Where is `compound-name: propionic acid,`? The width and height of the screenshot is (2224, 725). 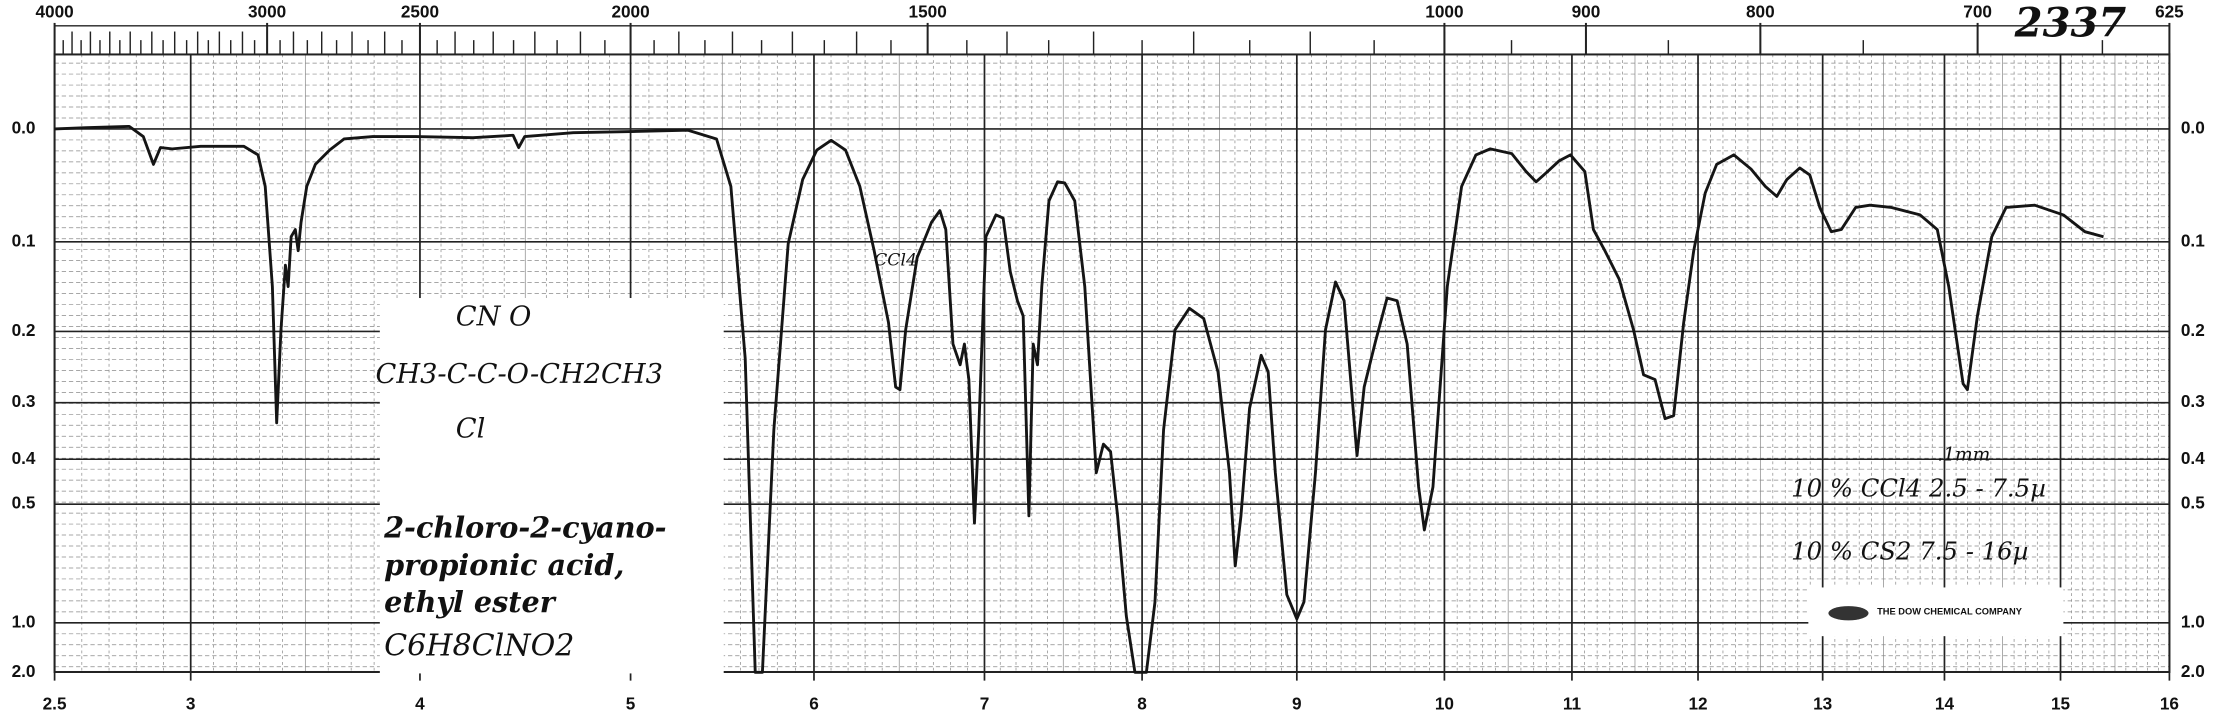
compound-name: propionic acid, is located at coordinates (504, 565).